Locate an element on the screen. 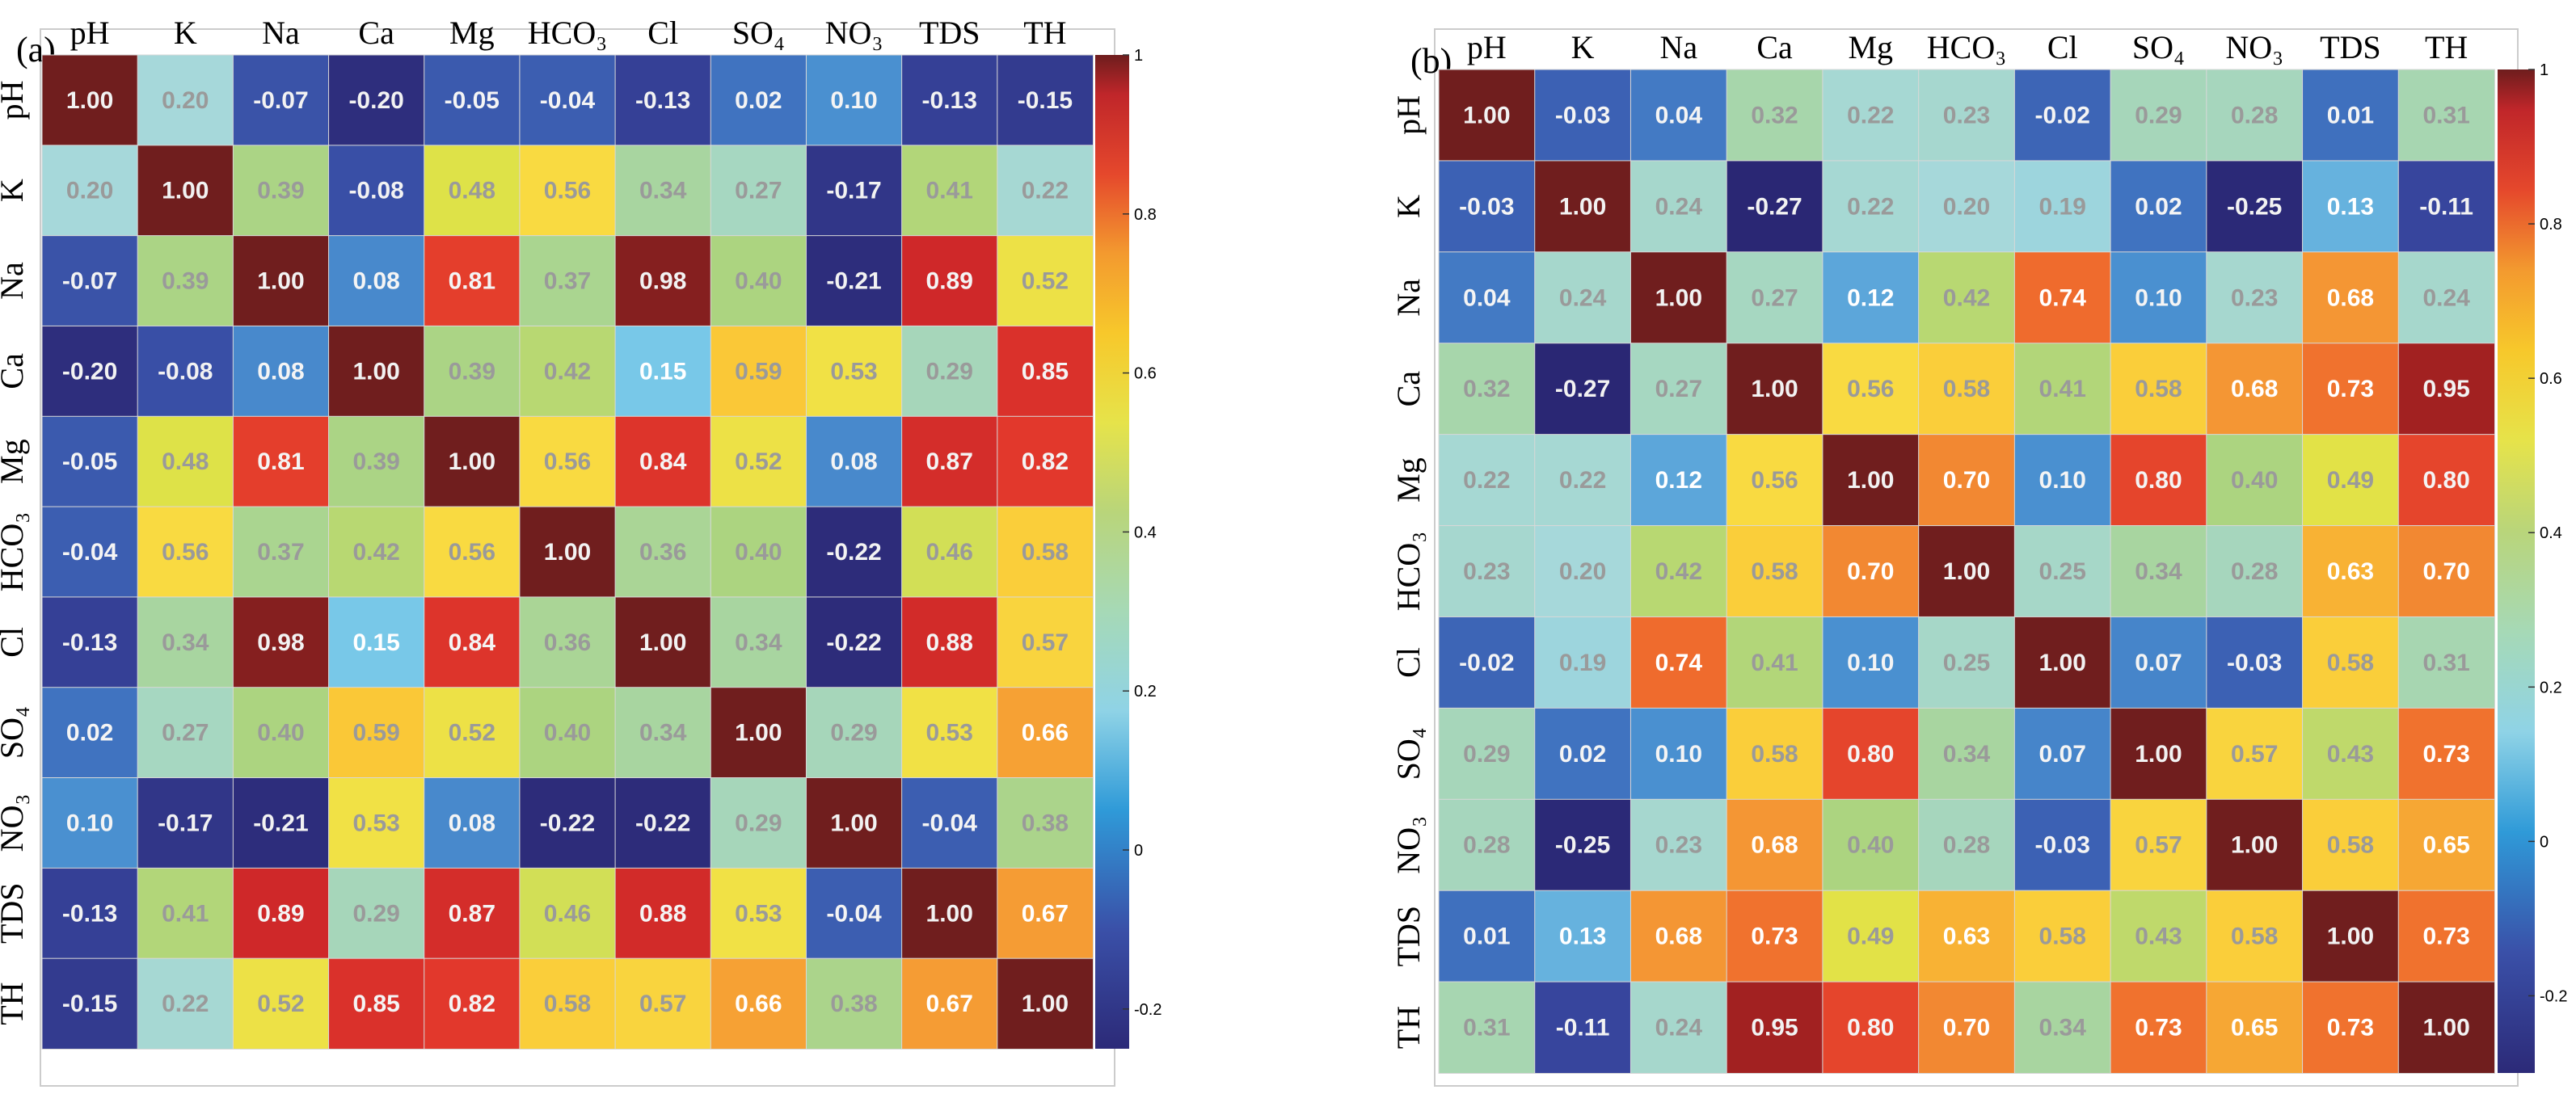 This screenshot has height=1115, width=2576. b-cell-label-hco3-ca: 0.58 is located at coordinates (1775, 571).